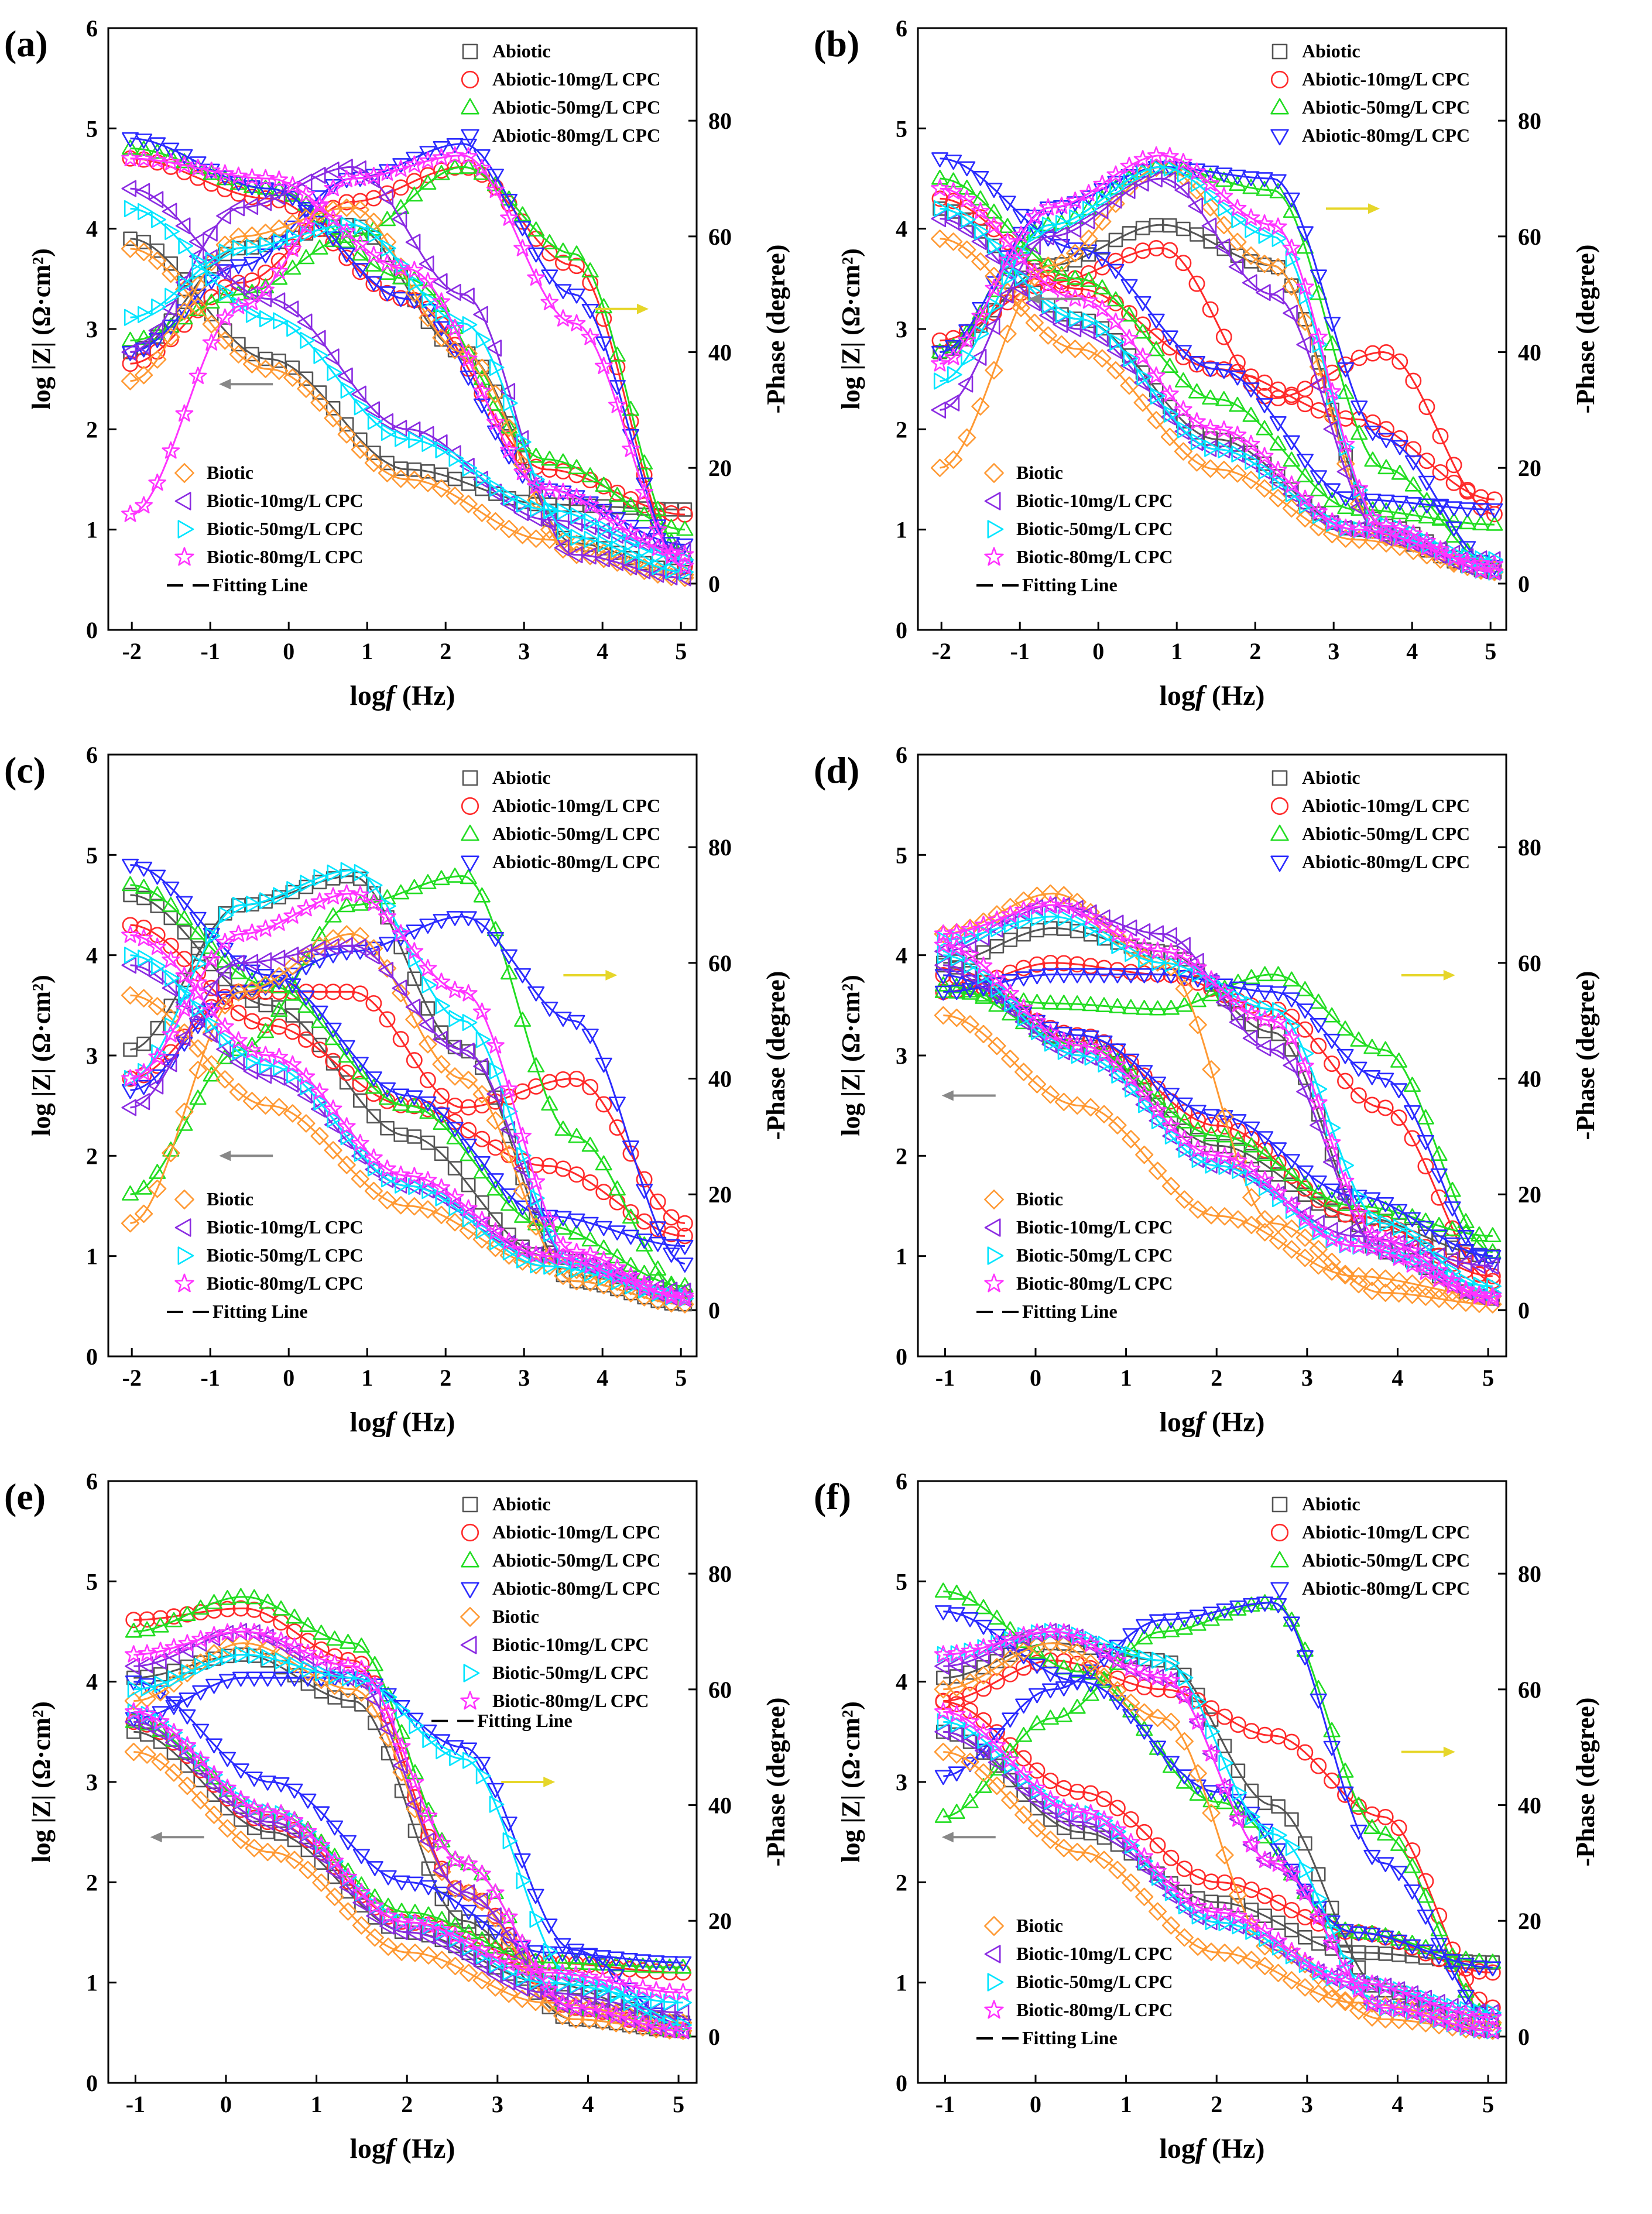  Describe the element at coordinates (92, 128) in the screenshot. I see `y-tick-label: 5` at that location.